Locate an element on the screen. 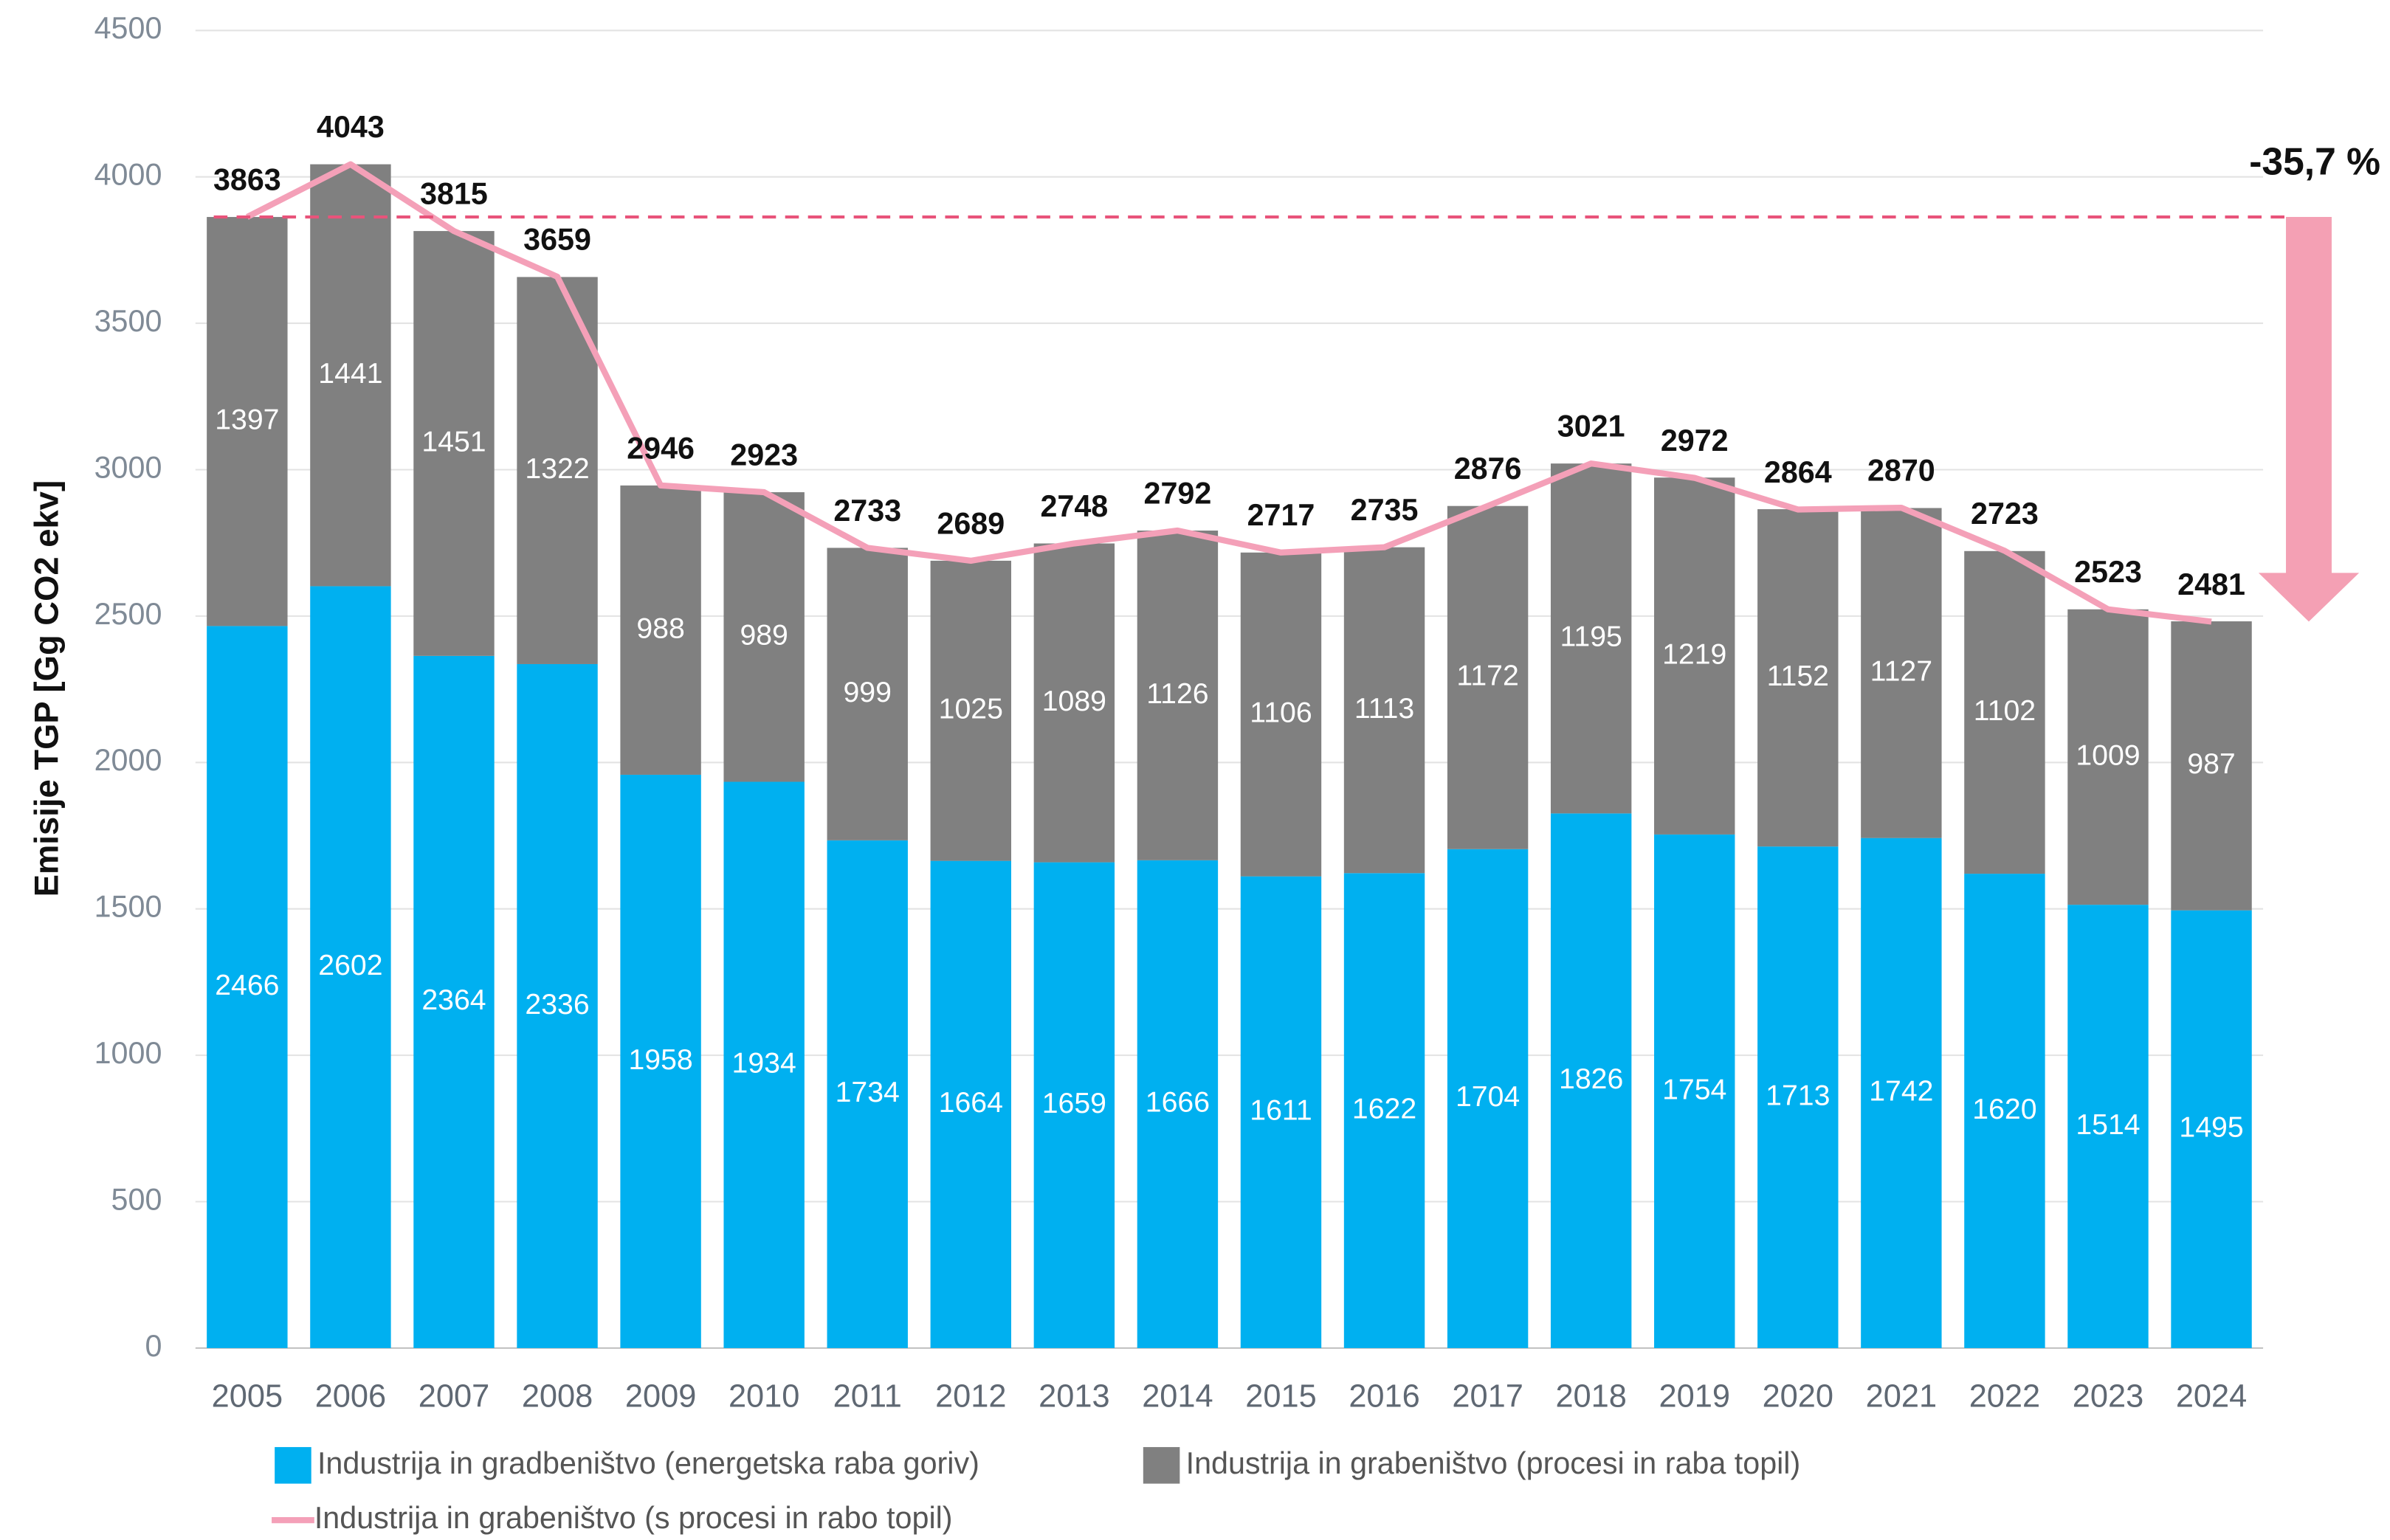 This screenshot has width=2390, height=1540. segment-label: 2602 is located at coordinates (350, 965).